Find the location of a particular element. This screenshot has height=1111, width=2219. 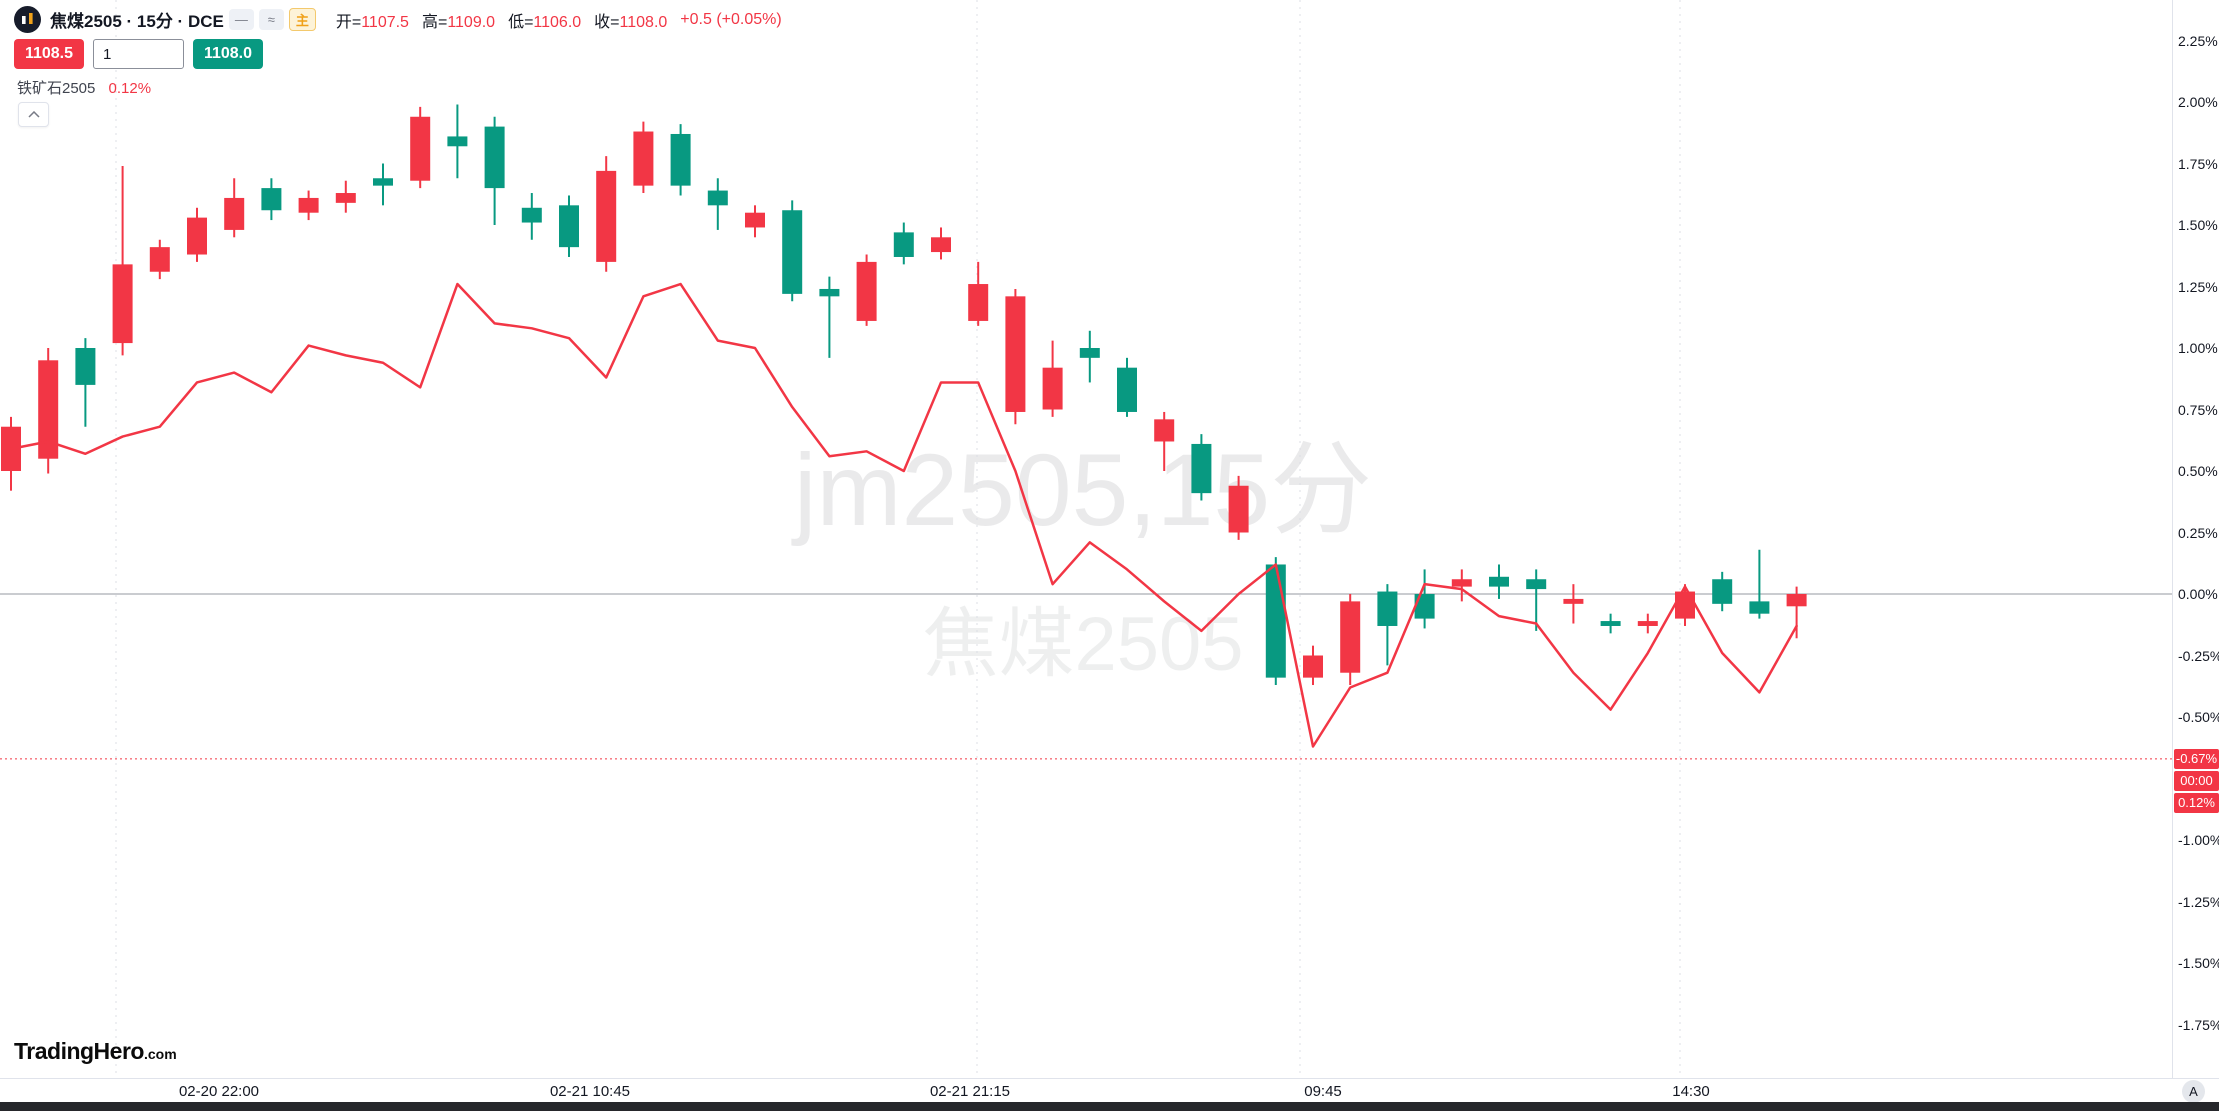

high-label: 高= is located at coordinates (434, 22).